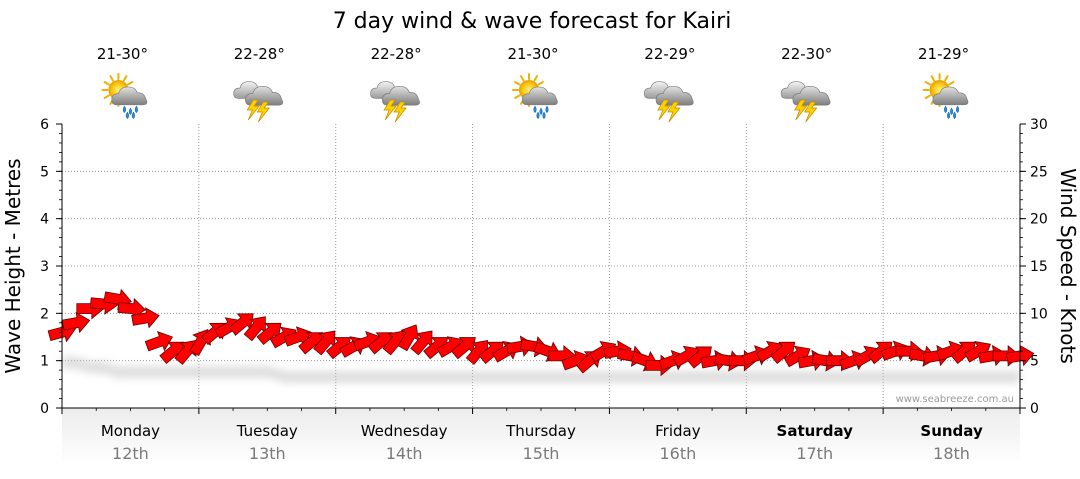 This screenshot has width=1080, height=479. I want to click on y2-tick-label: 30, so click(1039, 125).